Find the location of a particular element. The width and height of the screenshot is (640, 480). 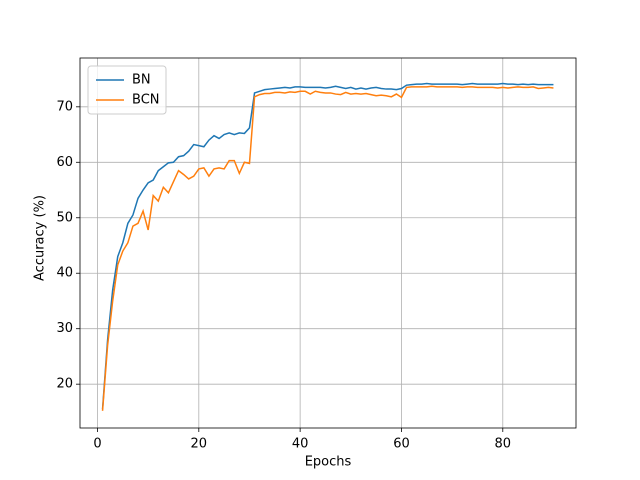

legend: BN BCN is located at coordinates (127, 90).